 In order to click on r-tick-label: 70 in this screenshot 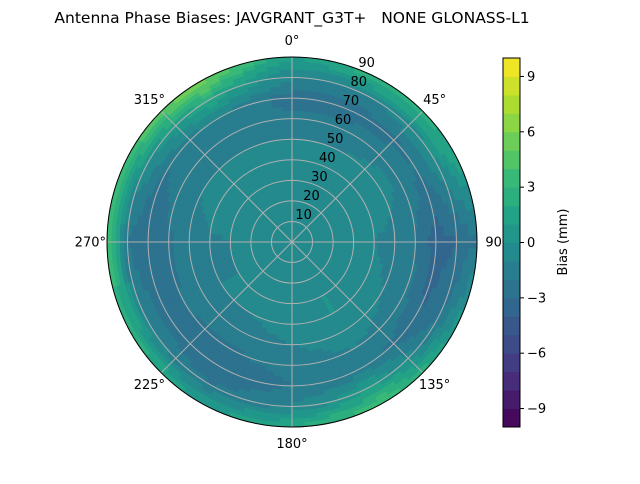, I will do `click(351, 101)`.